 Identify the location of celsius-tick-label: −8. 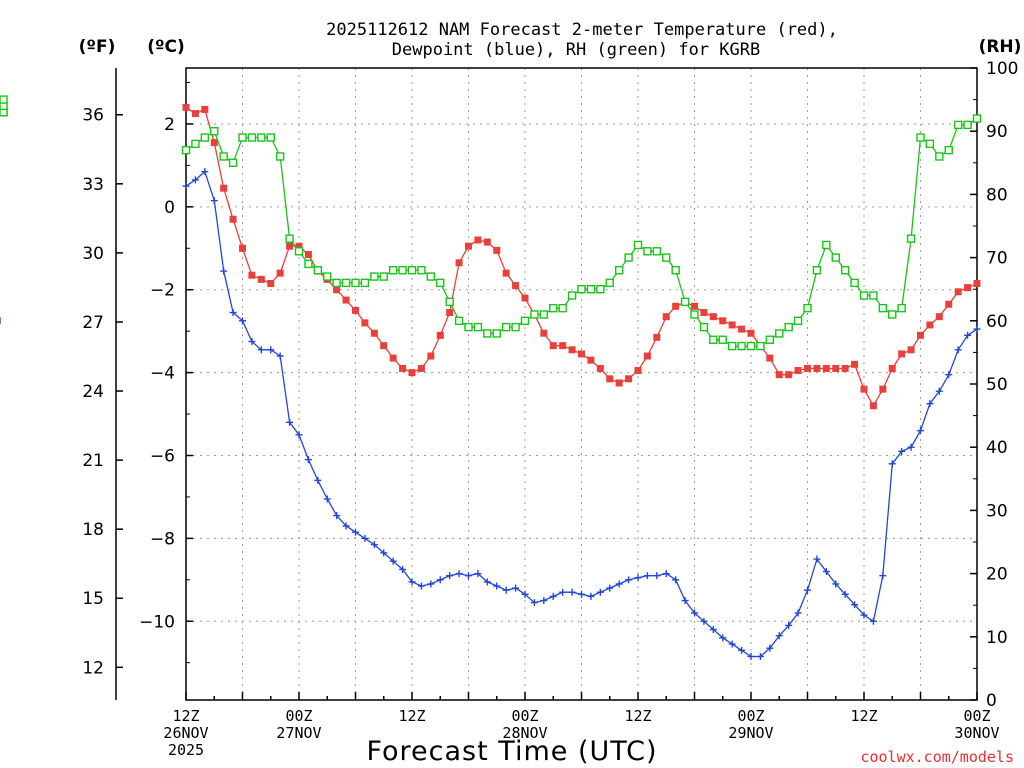
(162, 539).